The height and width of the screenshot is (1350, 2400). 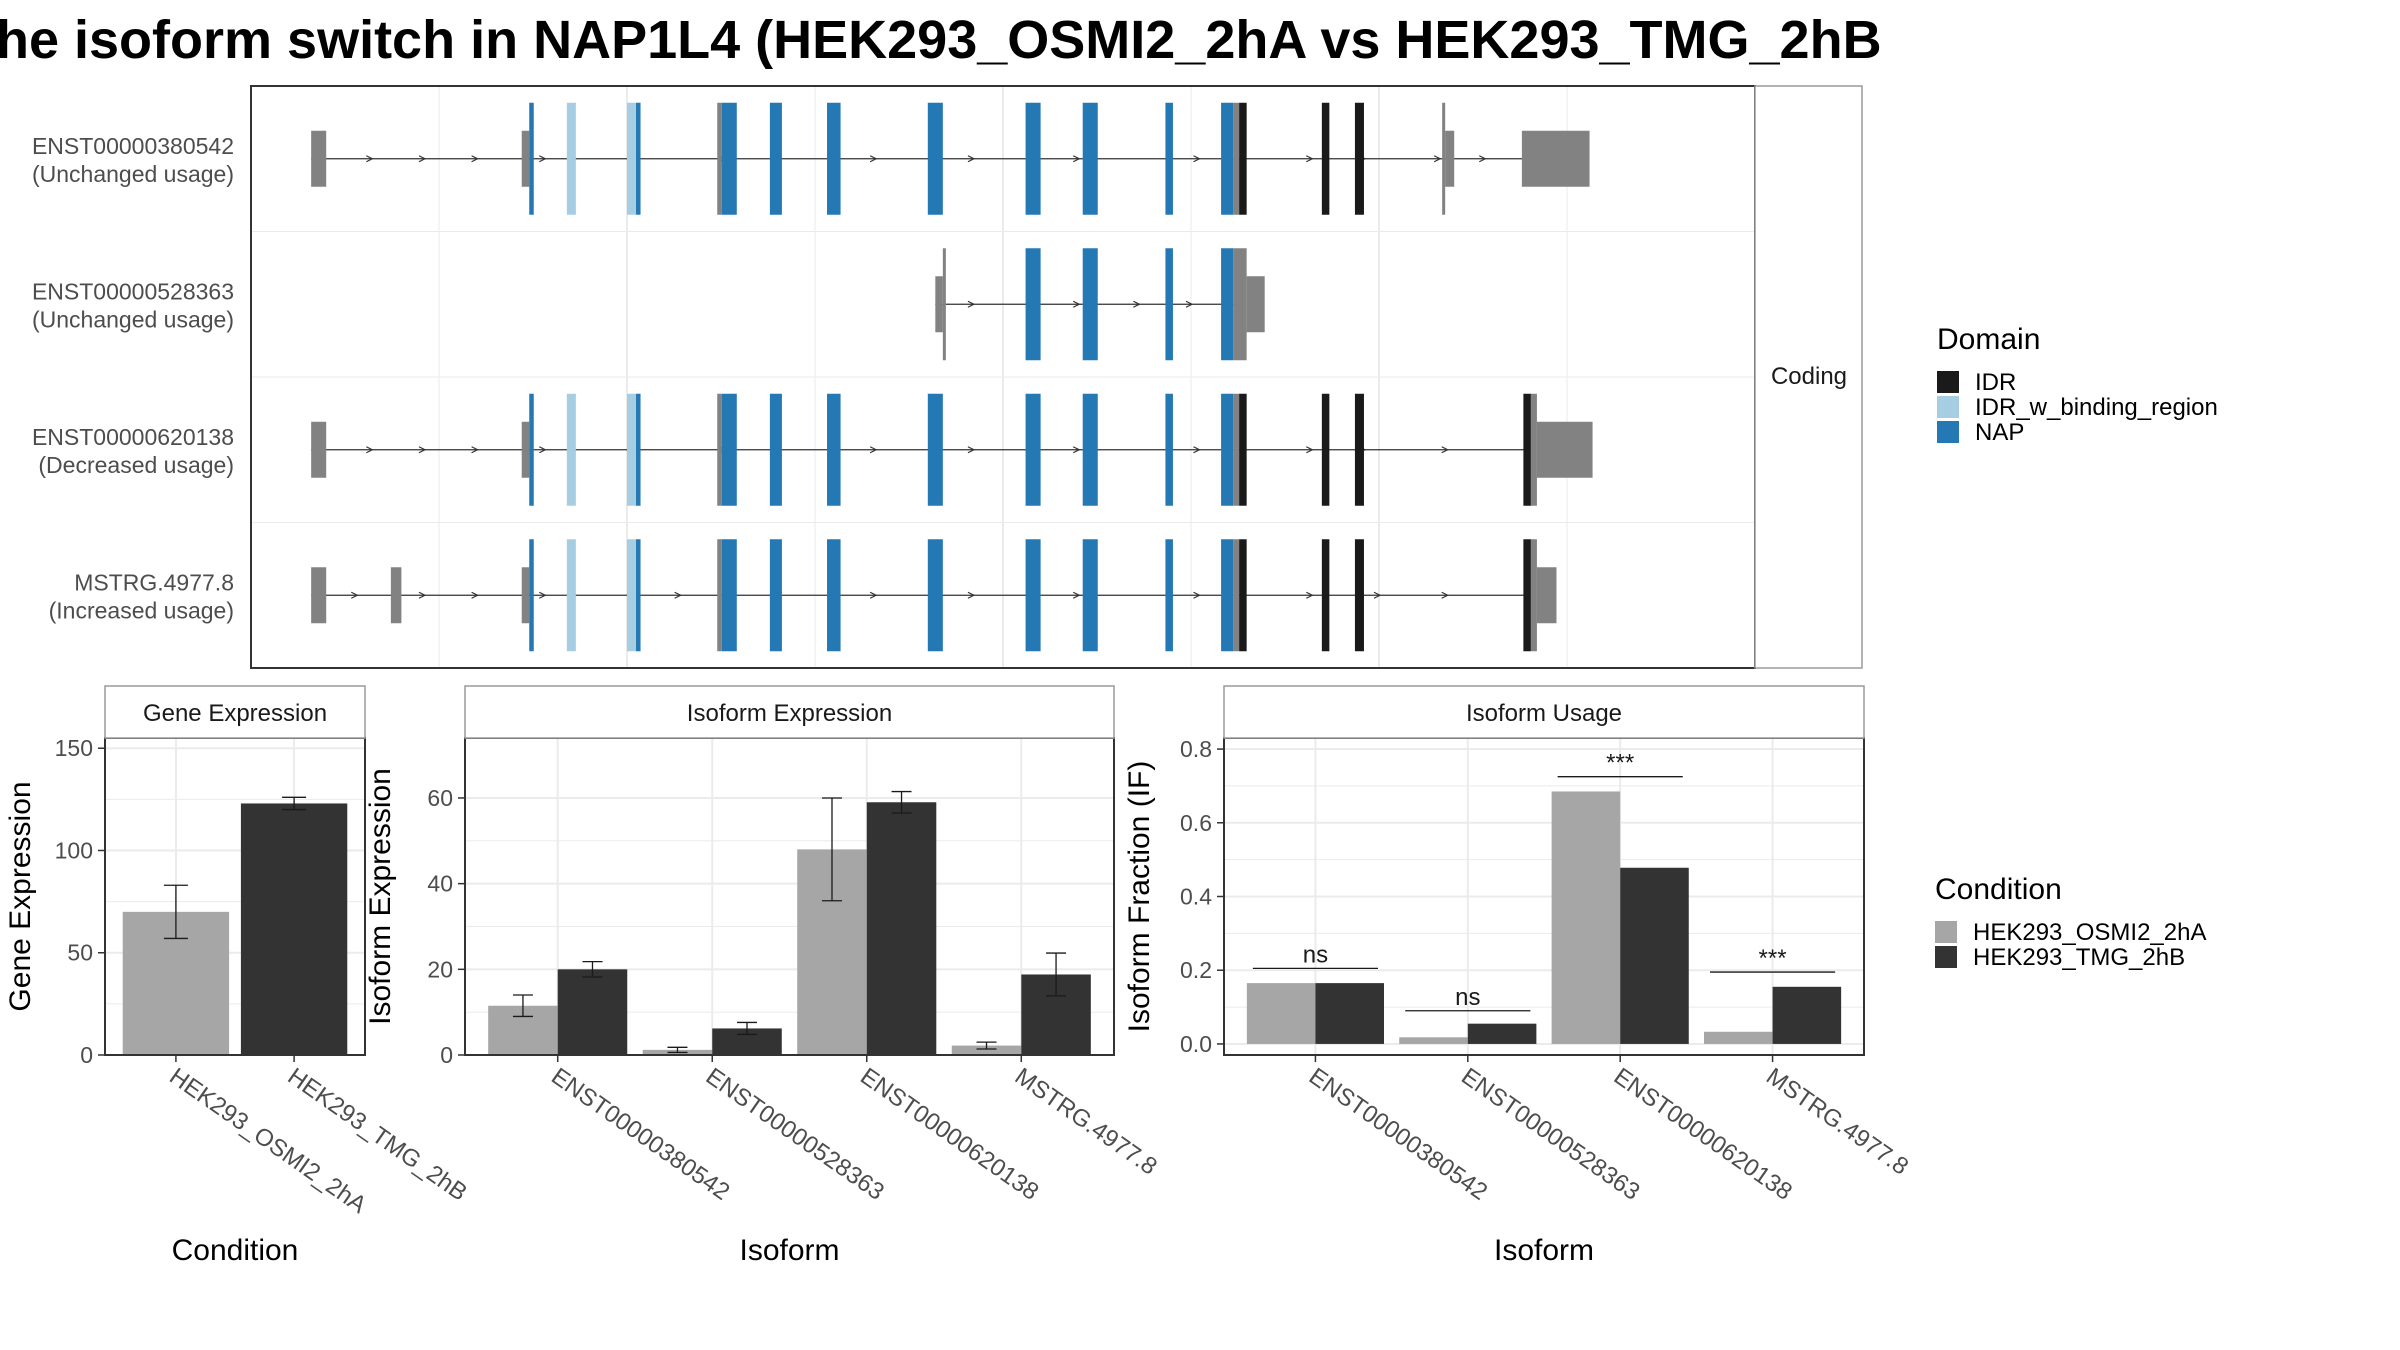 I want to click on transcript-usage-label: (Increased usage), so click(x=141, y=610).